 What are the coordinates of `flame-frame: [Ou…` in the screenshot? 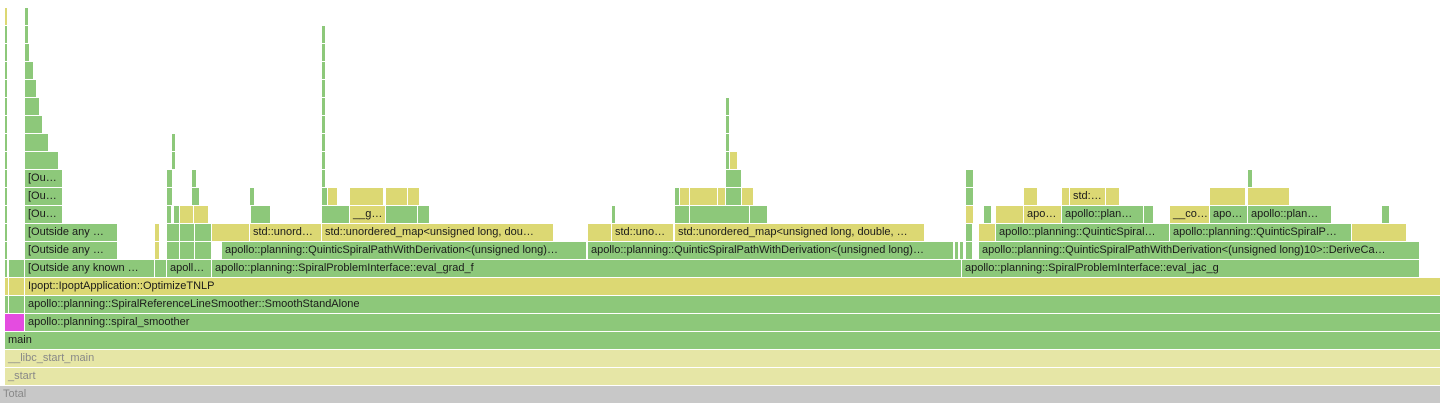 It's located at (44, 179).